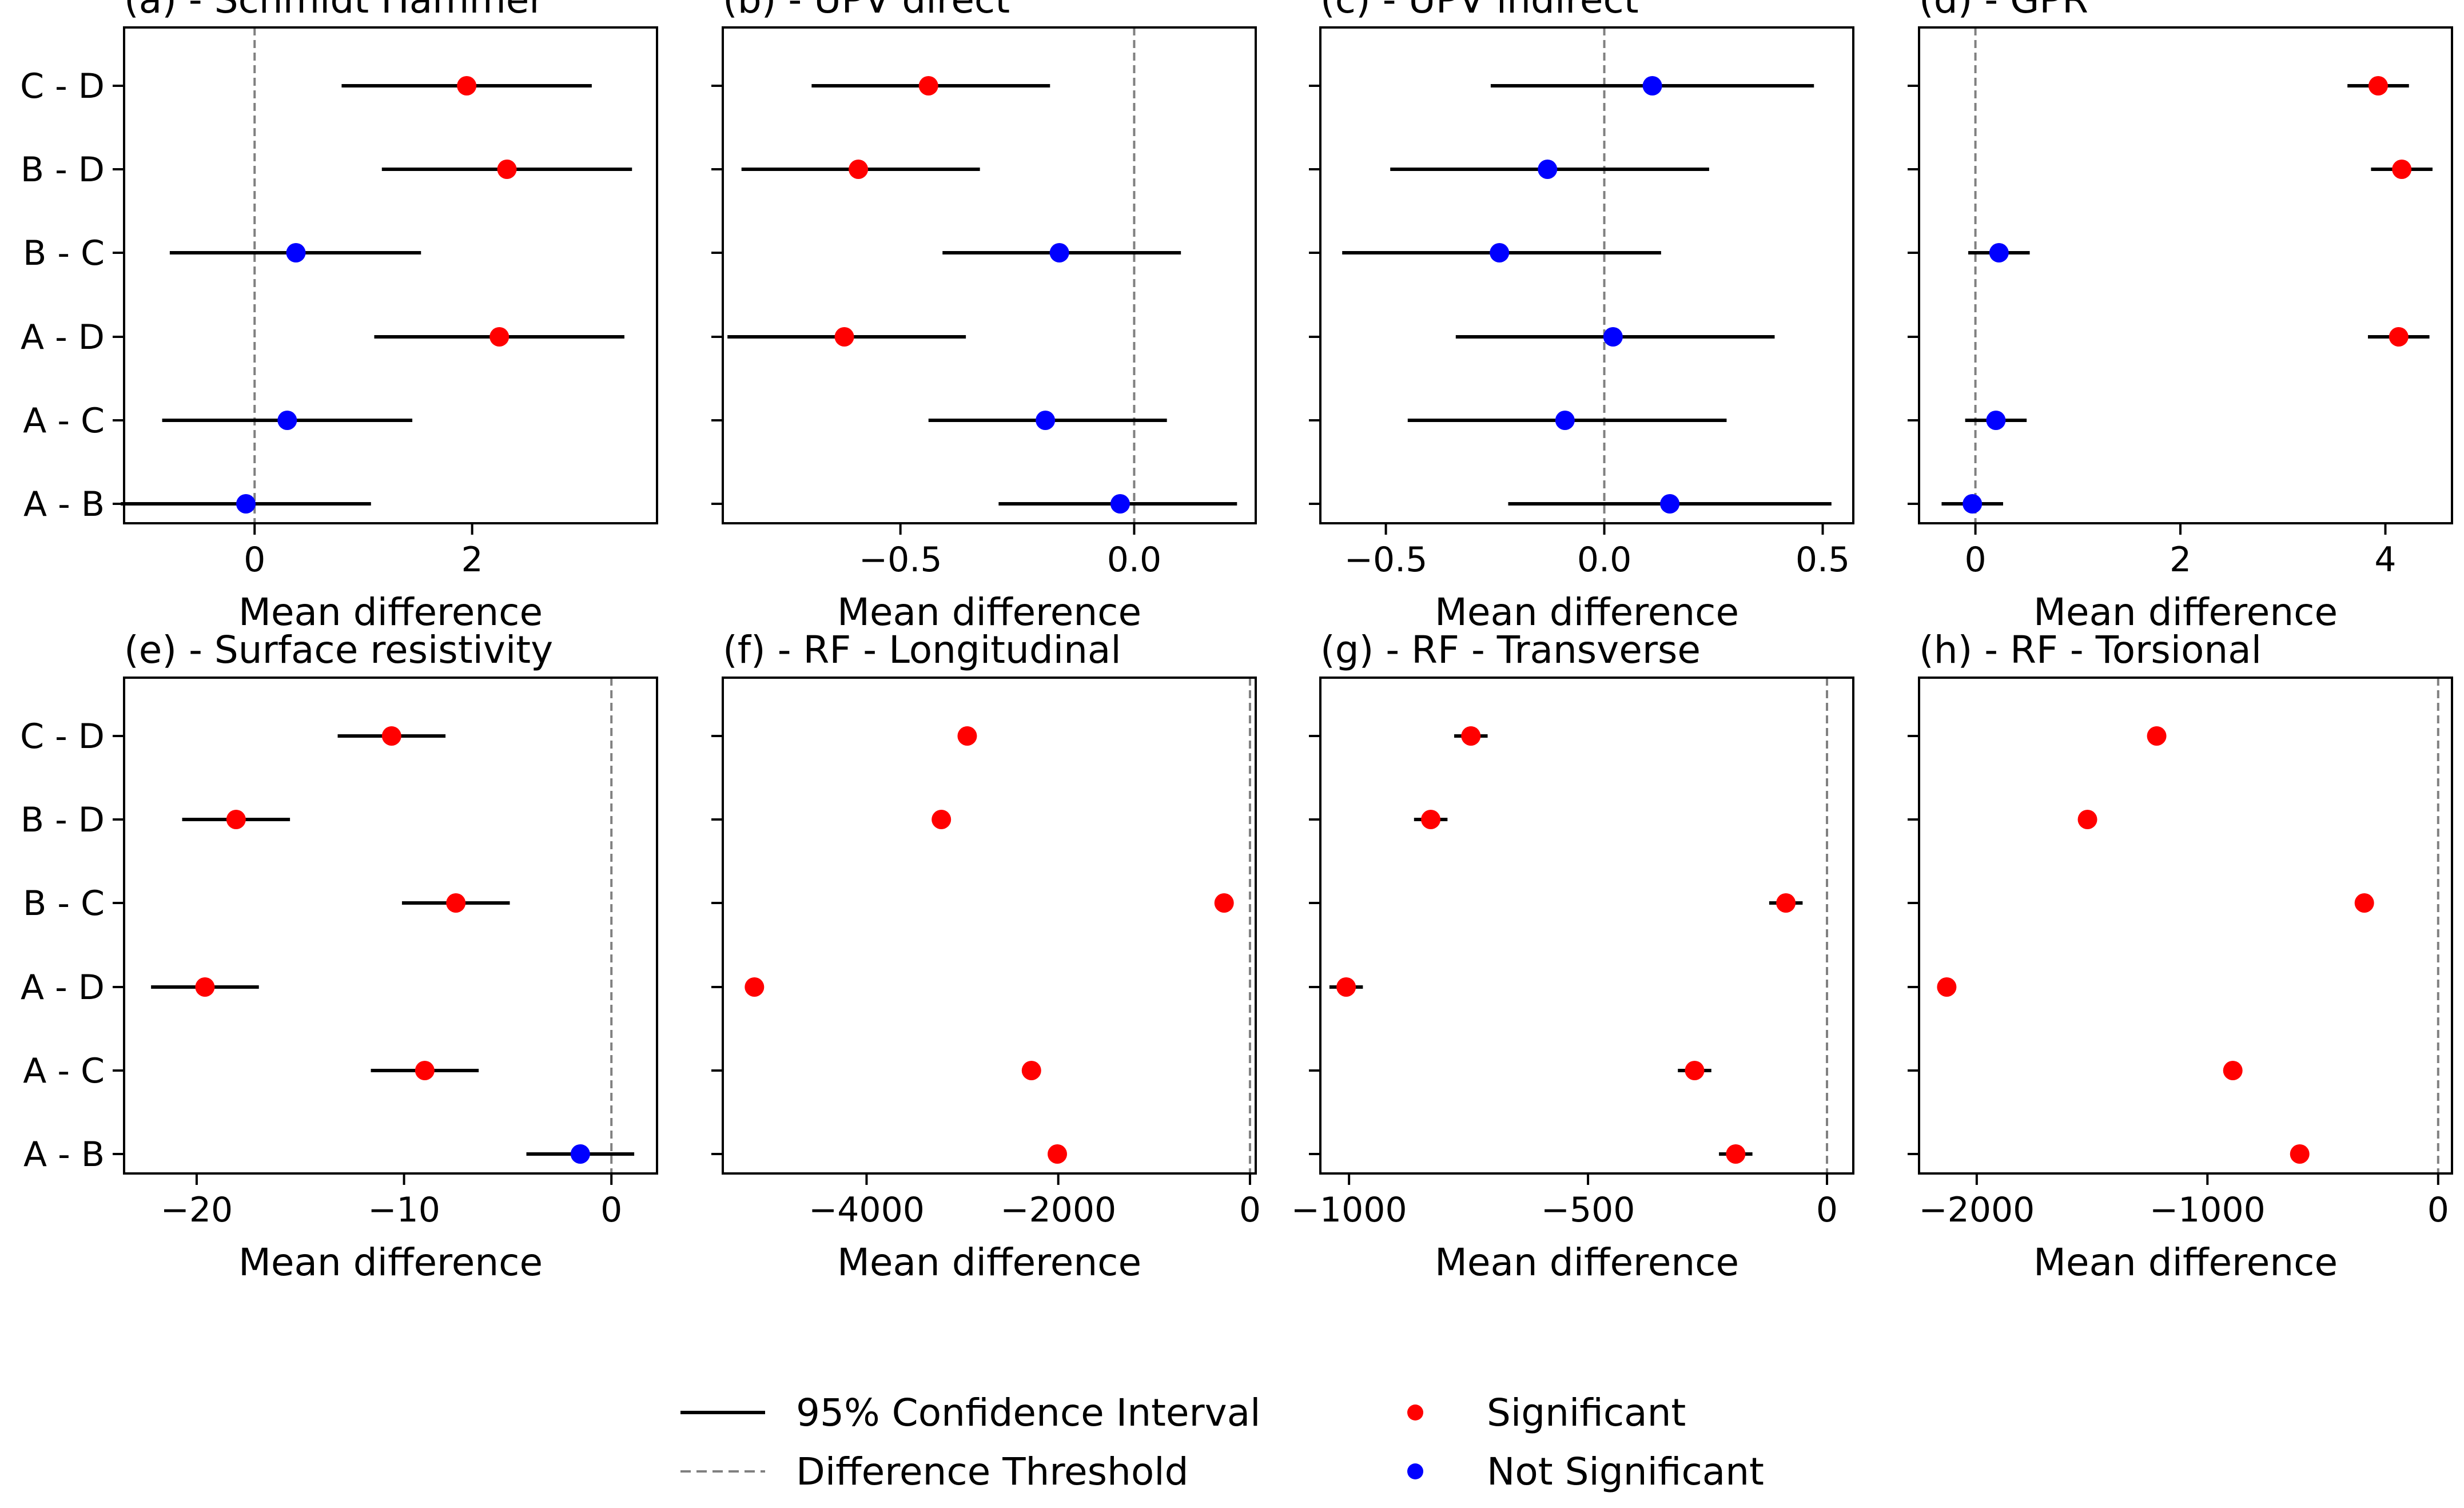 Image resolution: width=2464 pixels, height=1508 pixels. What do you see at coordinates (1415, 1412) in the screenshot?
I see `legend-significant-marker` at bounding box center [1415, 1412].